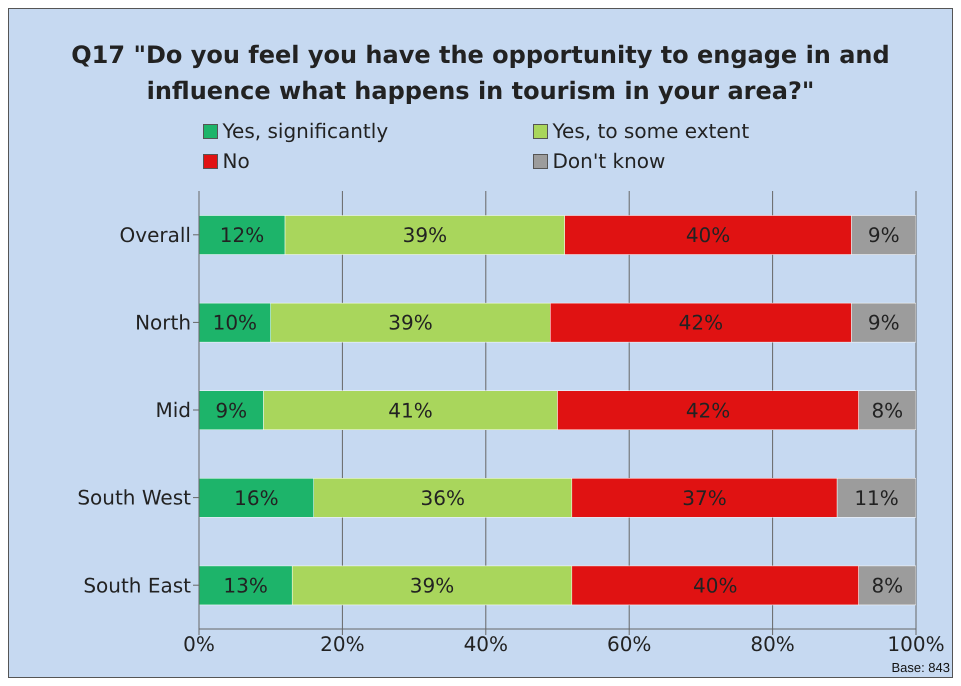 Image resolution: width=961 pixels, height=686 pixels. Describe the element at coordinates (199, 644) in the screenshot. I see `x-tick-label: 0%` at that location.